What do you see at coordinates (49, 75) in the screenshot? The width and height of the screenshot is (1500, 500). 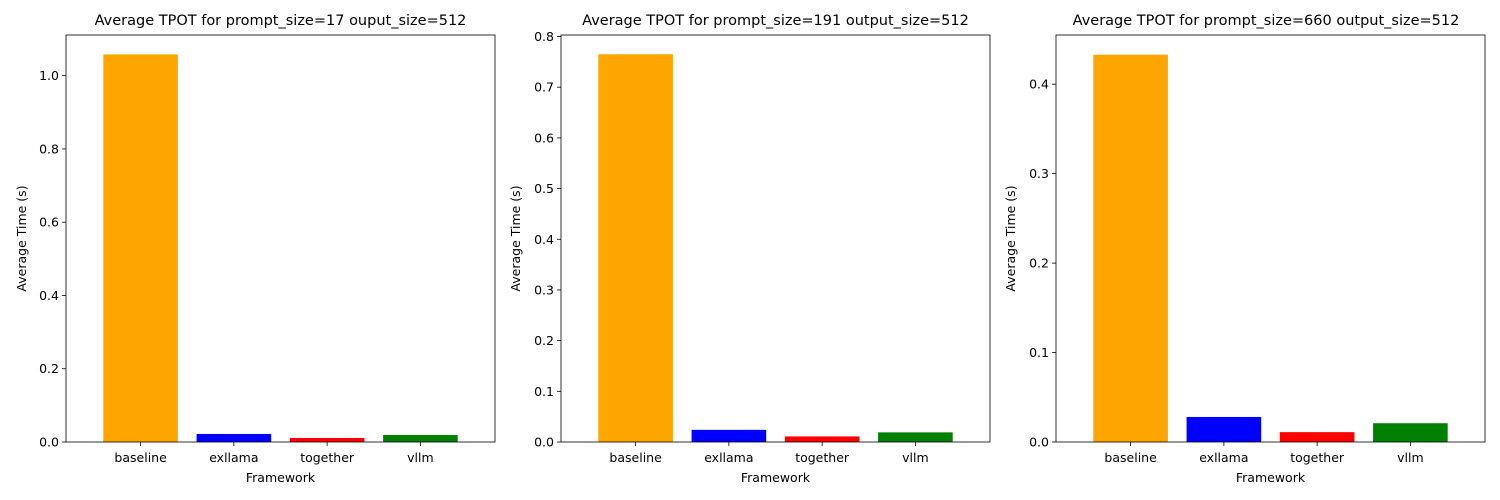 I see `y-tick-label: 1.0` at bounding box center [49, 75].